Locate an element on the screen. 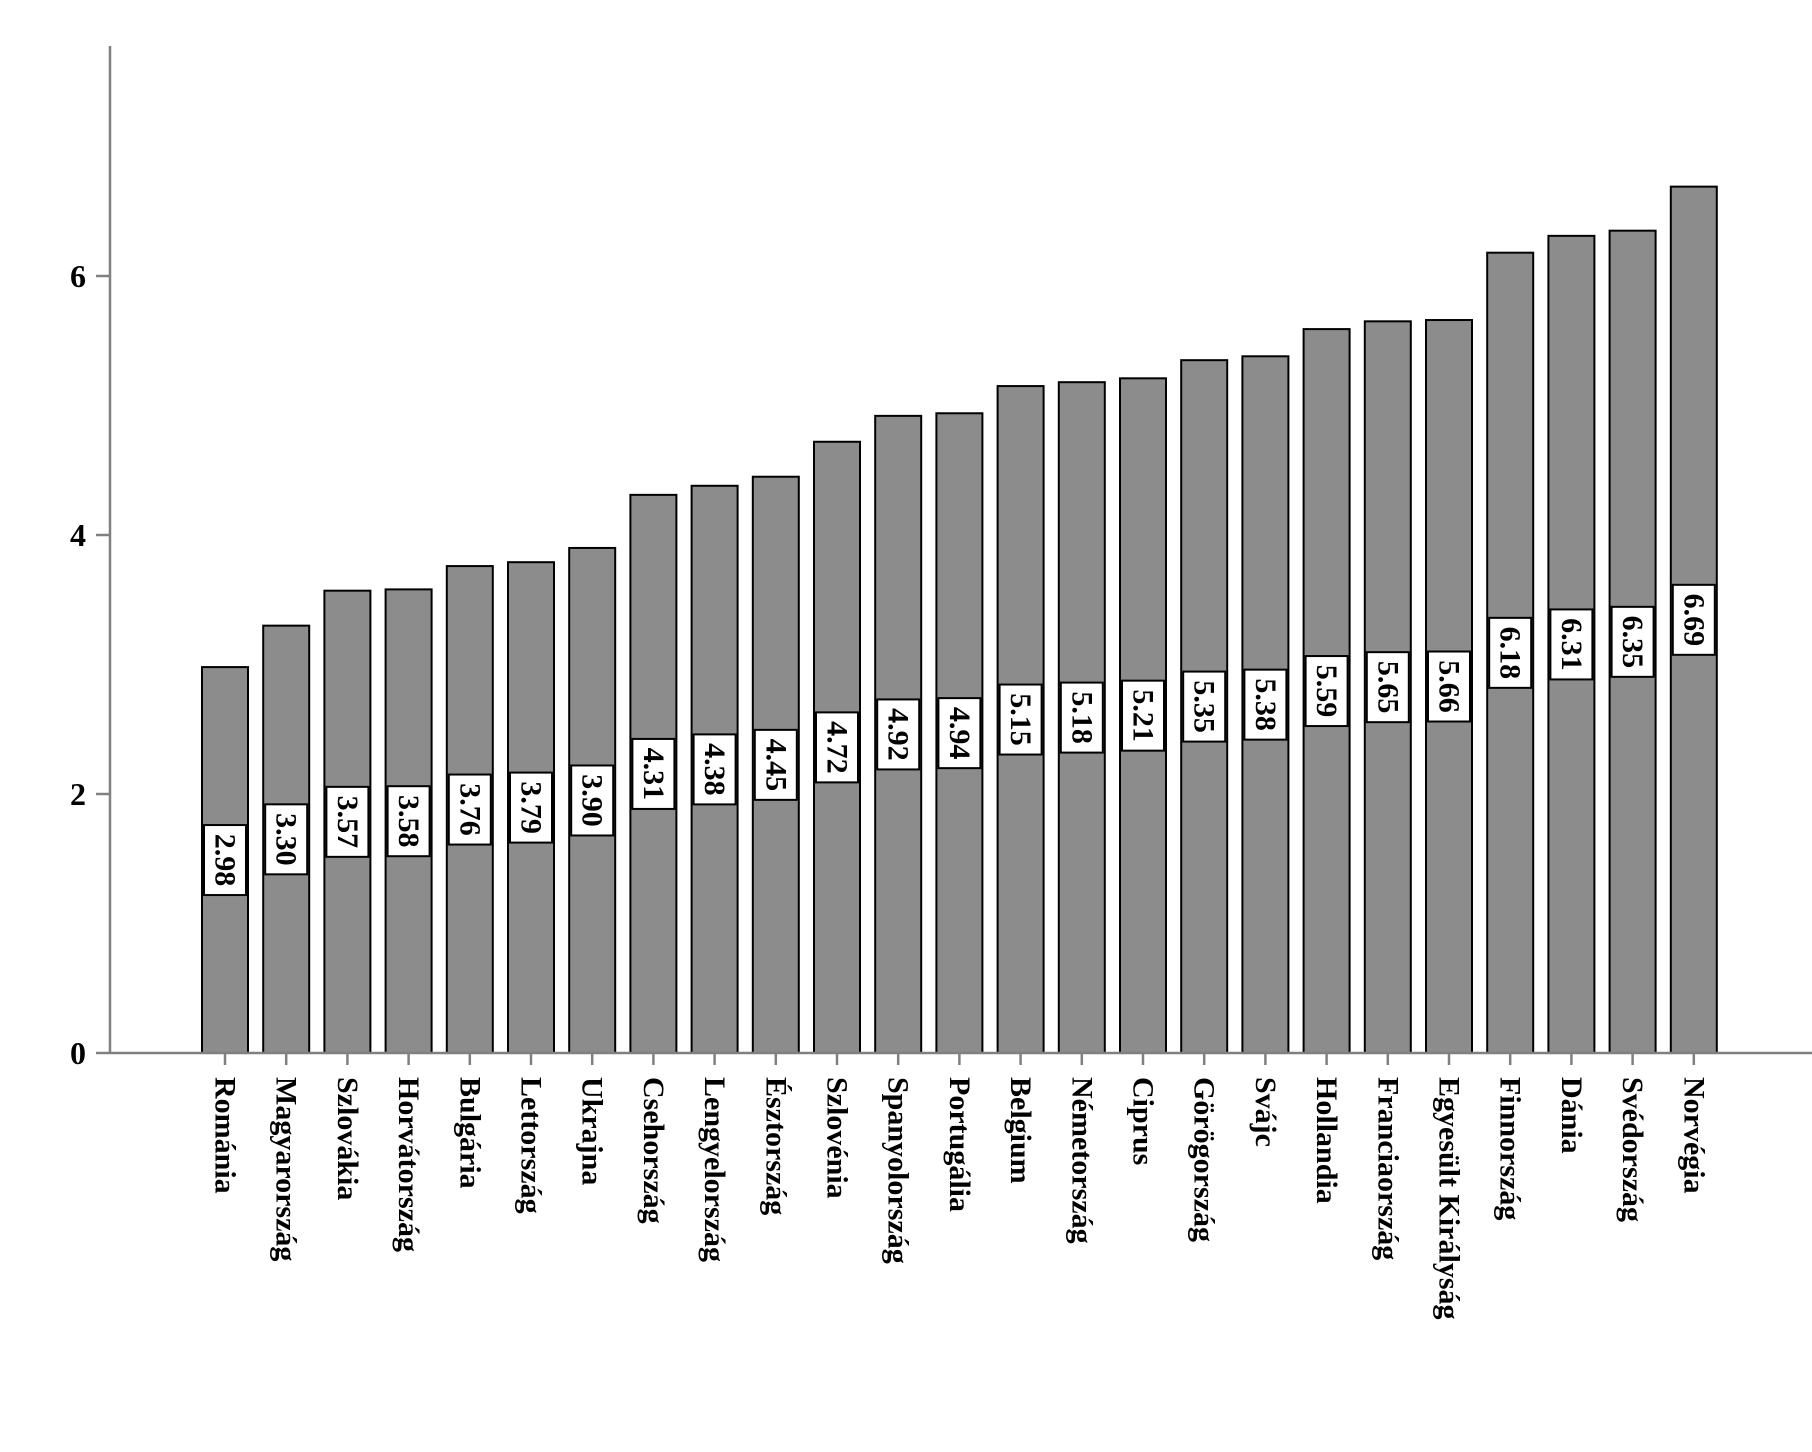  data-label: 4.72 is located at coordinates (837, 747).